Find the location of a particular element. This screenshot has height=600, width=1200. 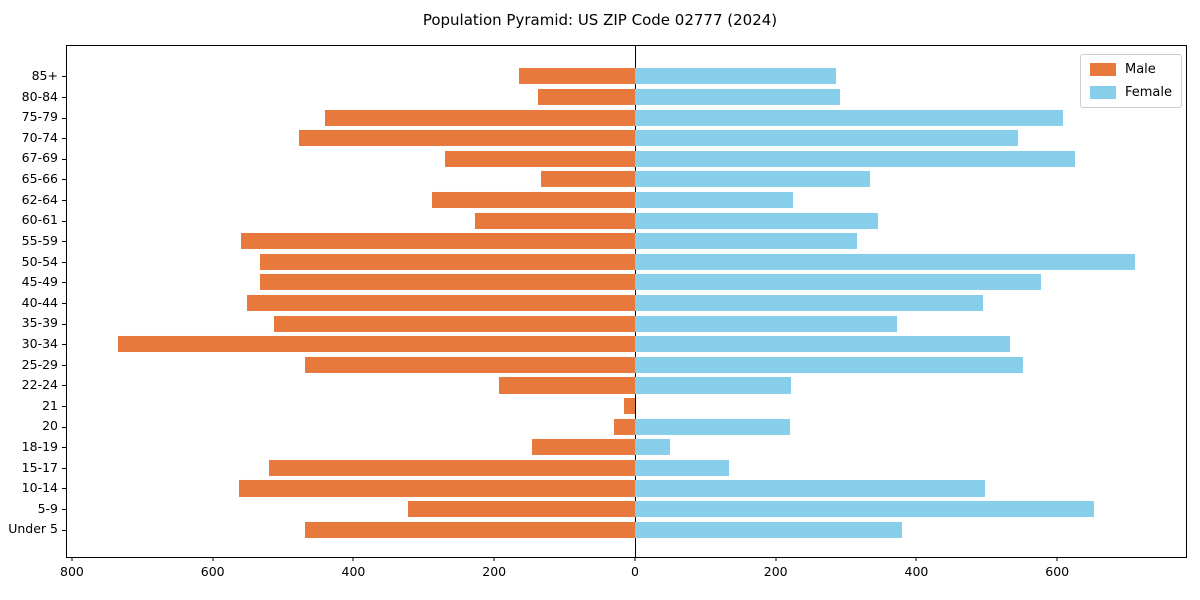

y-axis-tick-label: 22-24 is located at coordinates (39, 385).